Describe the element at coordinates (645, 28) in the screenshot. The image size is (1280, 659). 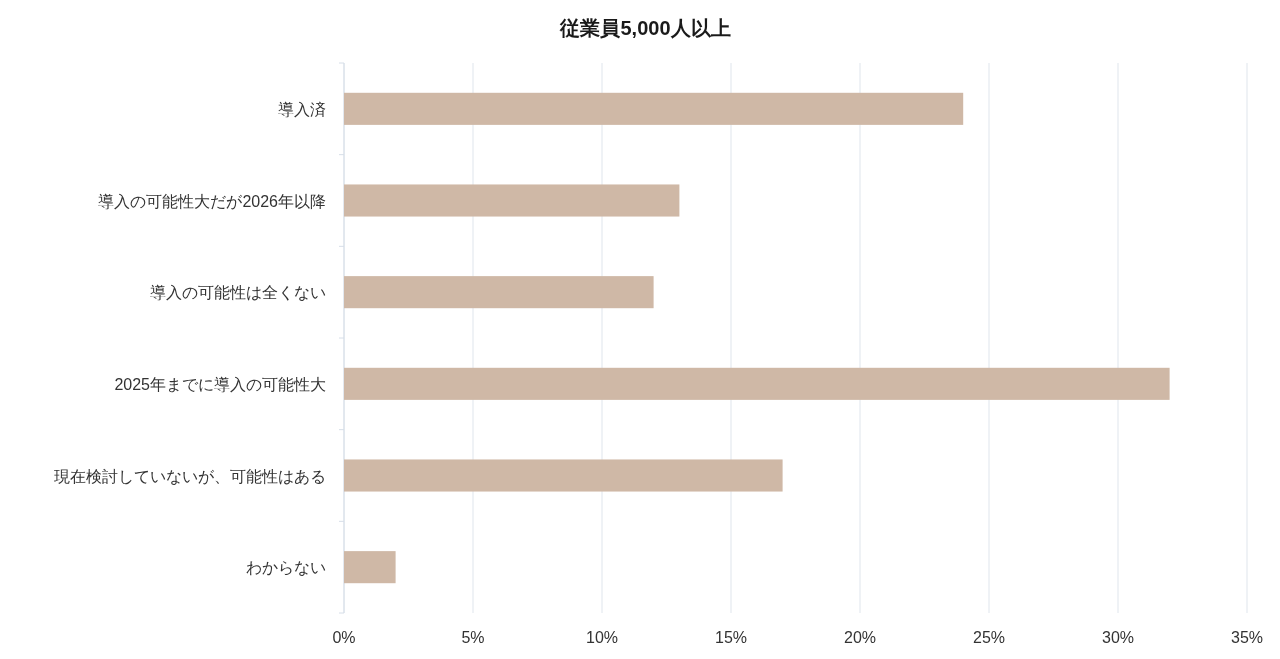
I see `chart-title: 従業員5,000人以上` at that location.